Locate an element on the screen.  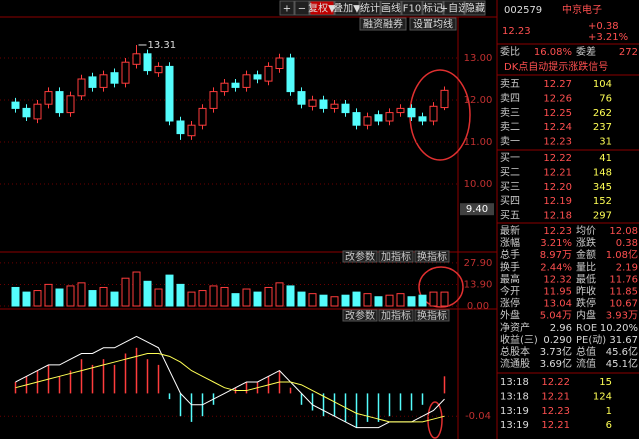
change: +0.38 is located at coordinates (603, 26).